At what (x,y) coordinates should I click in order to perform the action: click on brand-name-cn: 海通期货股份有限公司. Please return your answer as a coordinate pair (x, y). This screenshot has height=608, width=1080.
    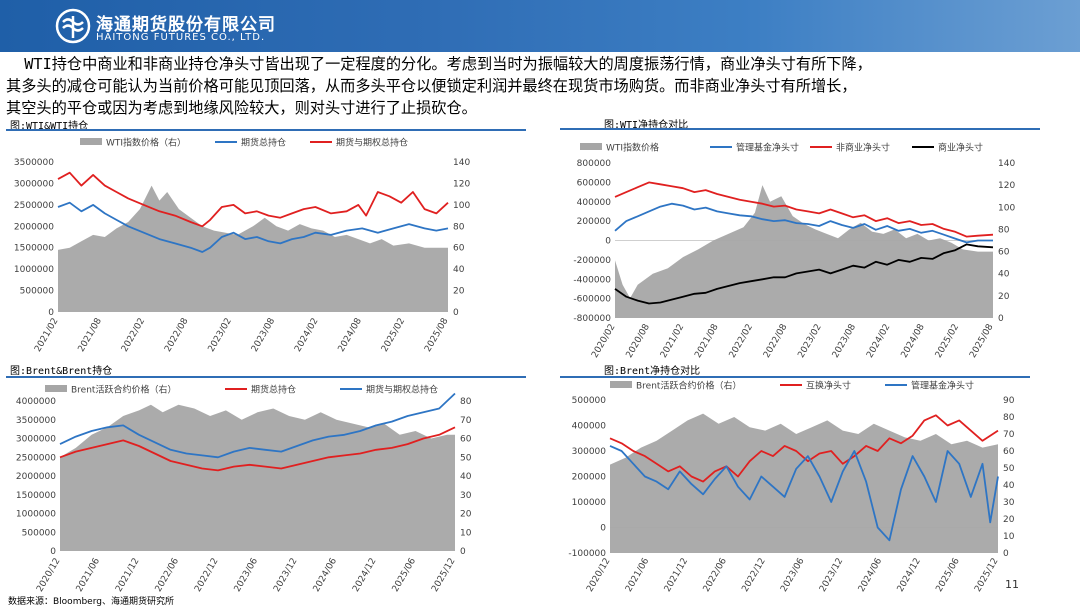
    Looking at the image, I should click on (186, 25).